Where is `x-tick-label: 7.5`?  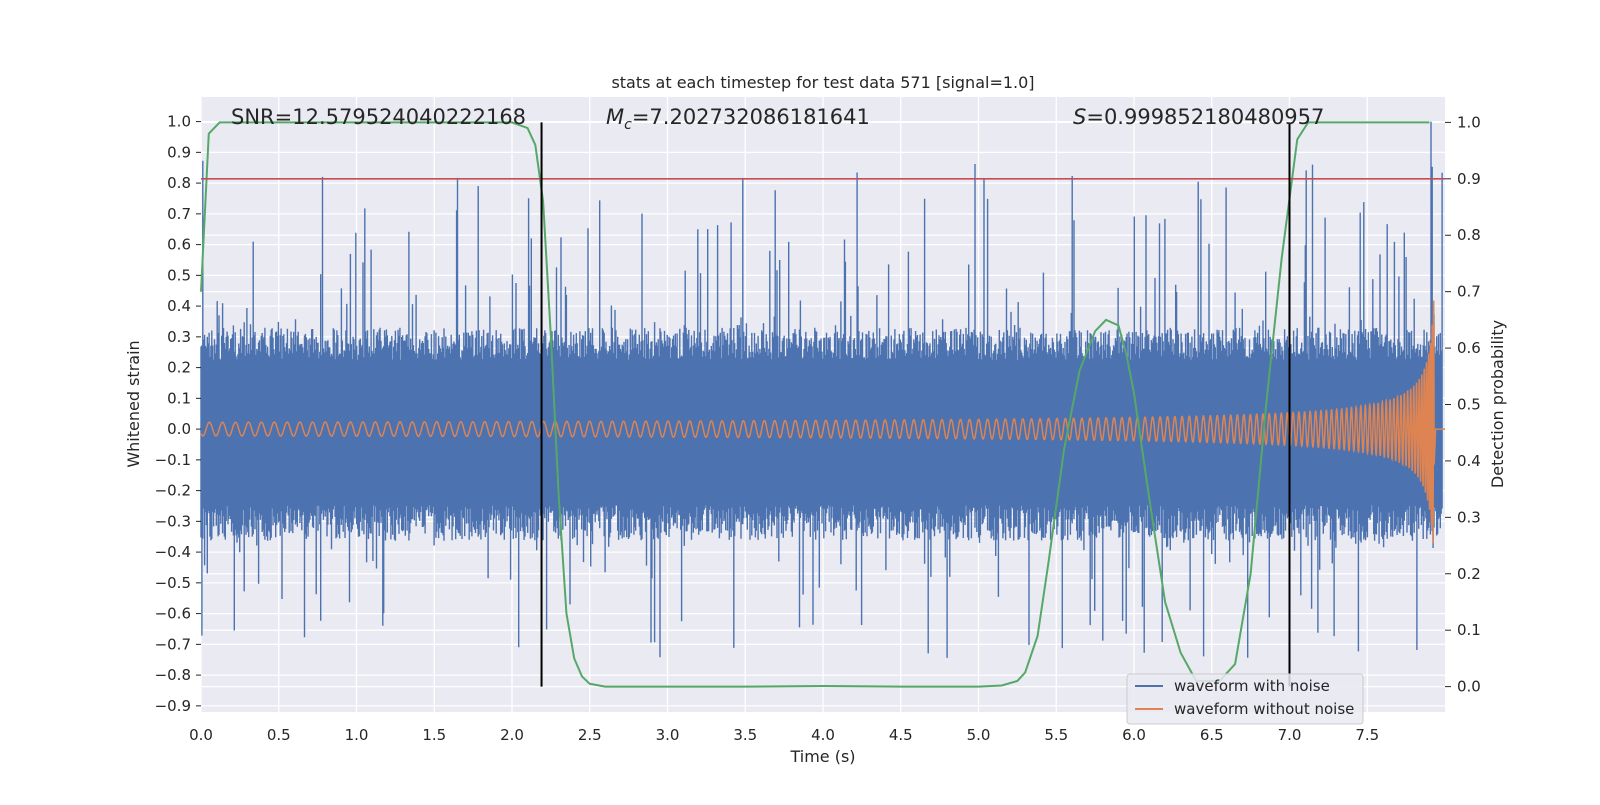
x-tick-label: 7.5 is located at coordinates (1367, 735).